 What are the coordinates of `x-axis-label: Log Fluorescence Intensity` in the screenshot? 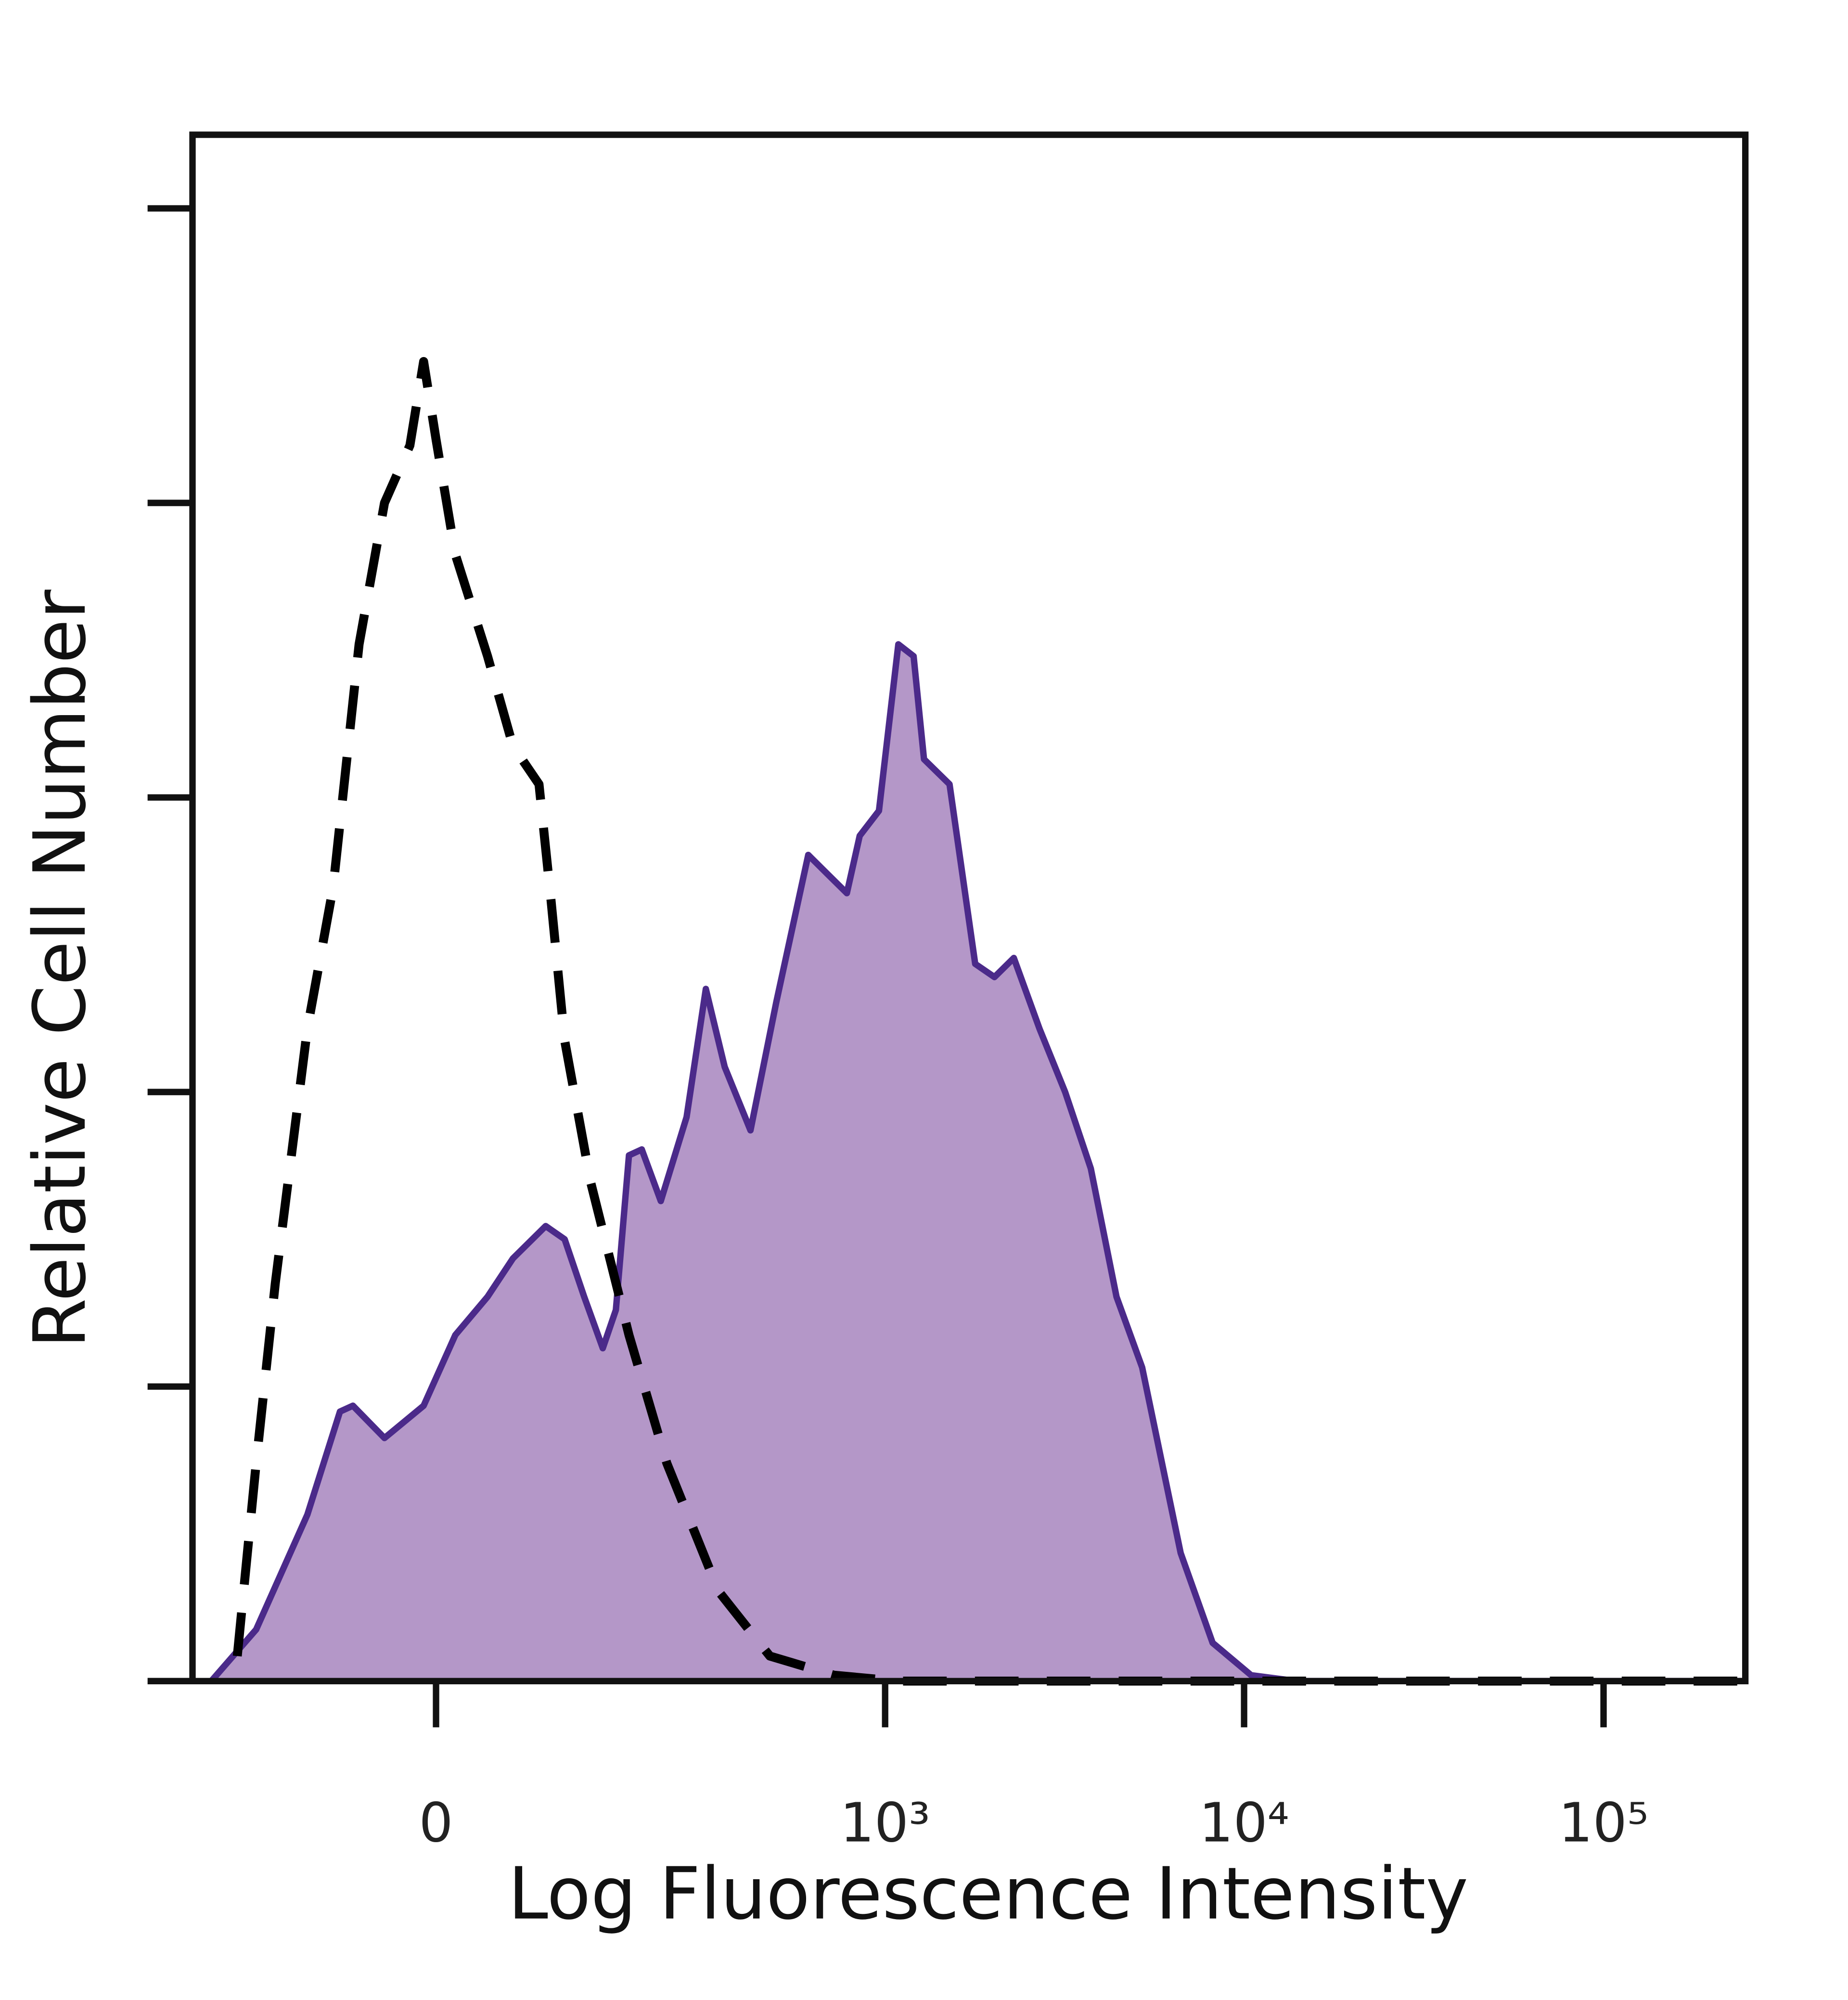 It's located at (988, 1894).